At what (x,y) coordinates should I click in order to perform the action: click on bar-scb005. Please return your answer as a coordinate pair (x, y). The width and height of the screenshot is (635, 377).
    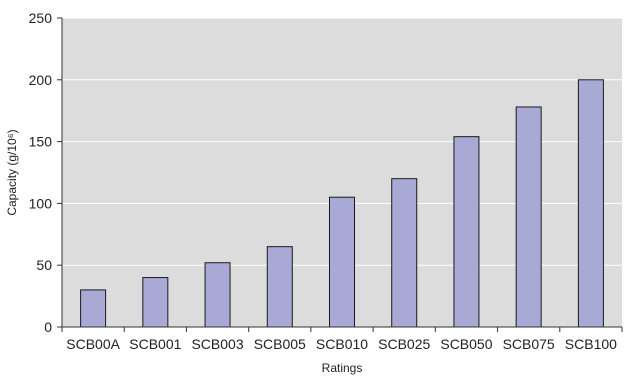
    Looking at the image, I should click on (279, 287).